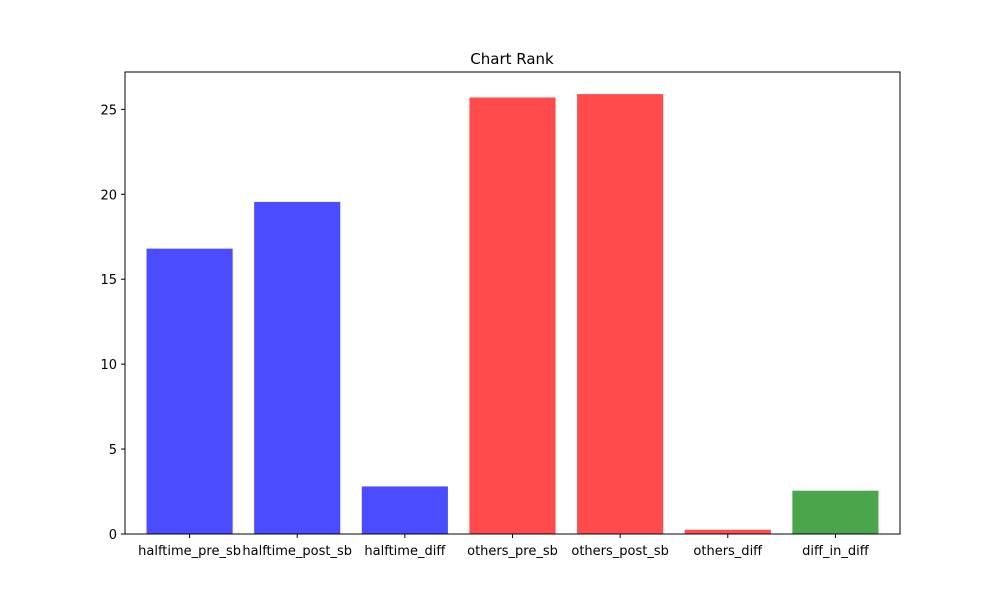  I want to click on bar-halftime_pre_sb, so click(189, 391).